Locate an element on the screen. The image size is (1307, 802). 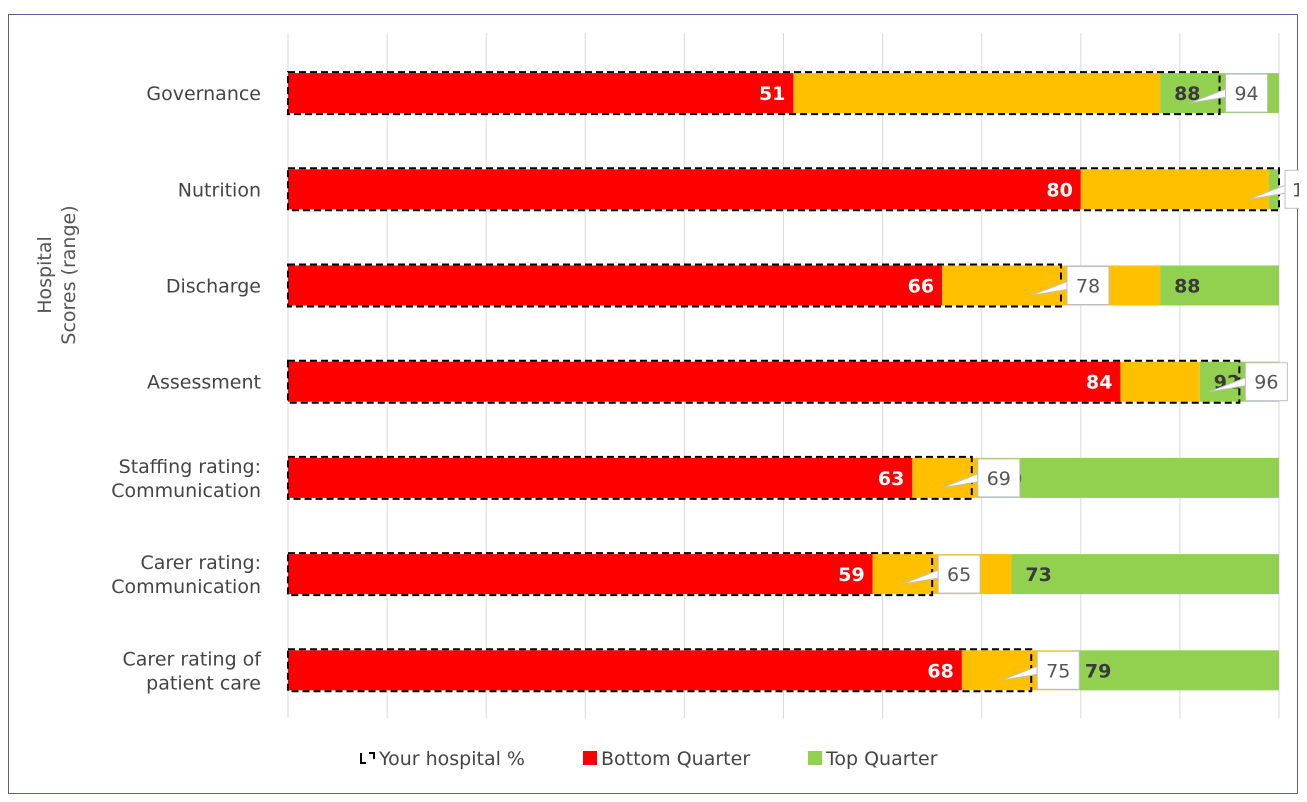
bottom-quarter-value-label: 63 is located at coordinates (891, 479).